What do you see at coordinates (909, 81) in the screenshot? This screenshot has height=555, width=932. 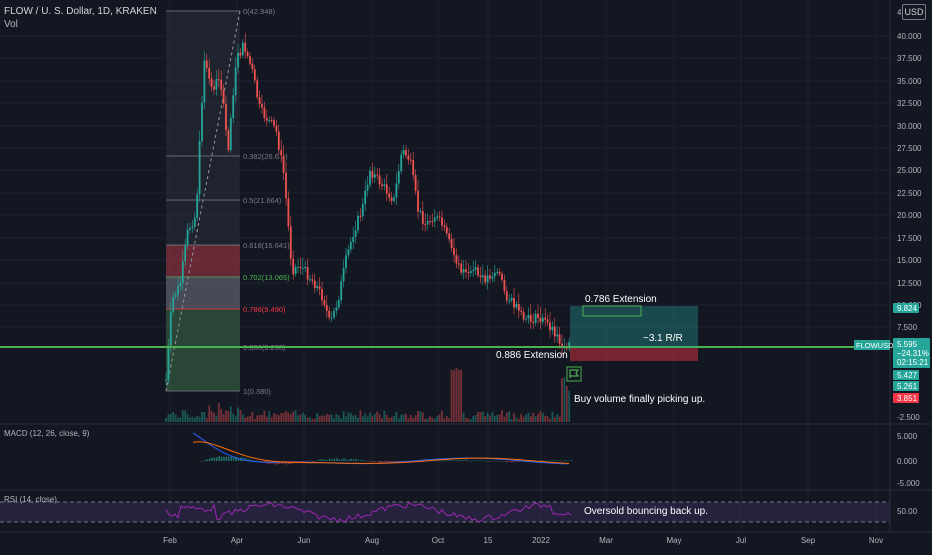 I see `price-tick: 35.000` at bounding box center [909, 81].